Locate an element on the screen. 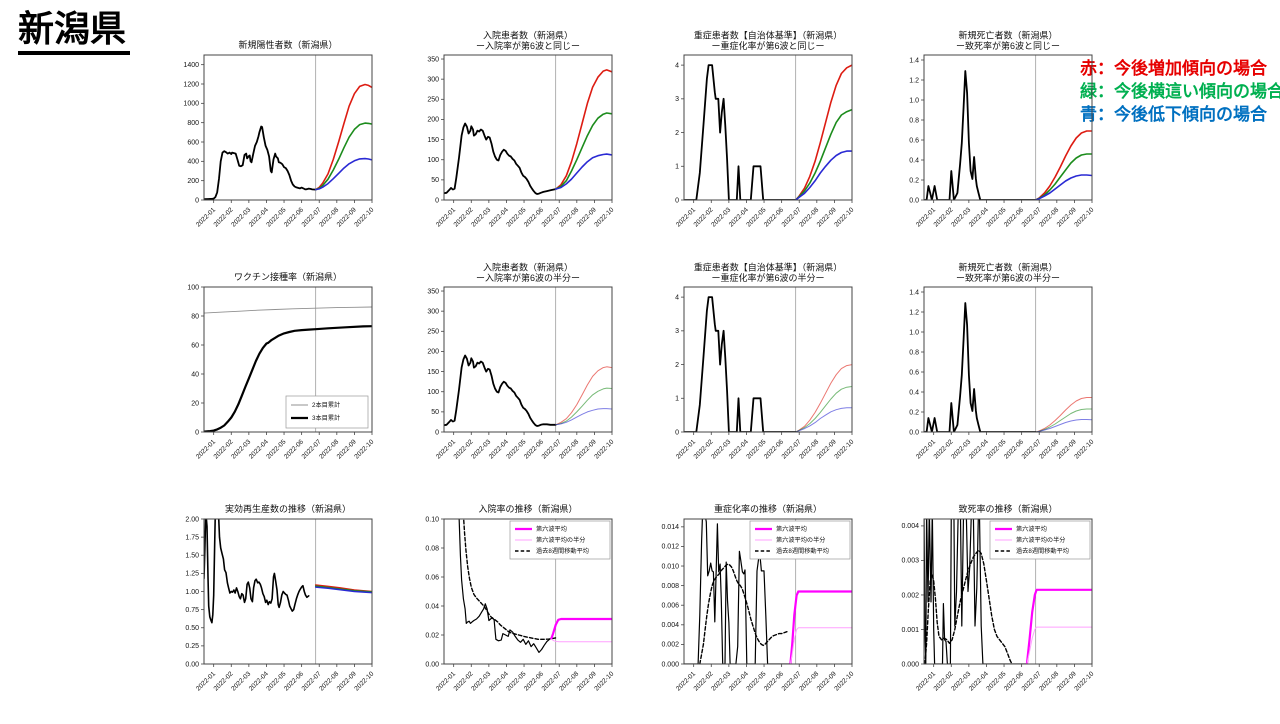  svg-text: 新規死亡者数（新潟県） is located at coordinates (1007, 35).